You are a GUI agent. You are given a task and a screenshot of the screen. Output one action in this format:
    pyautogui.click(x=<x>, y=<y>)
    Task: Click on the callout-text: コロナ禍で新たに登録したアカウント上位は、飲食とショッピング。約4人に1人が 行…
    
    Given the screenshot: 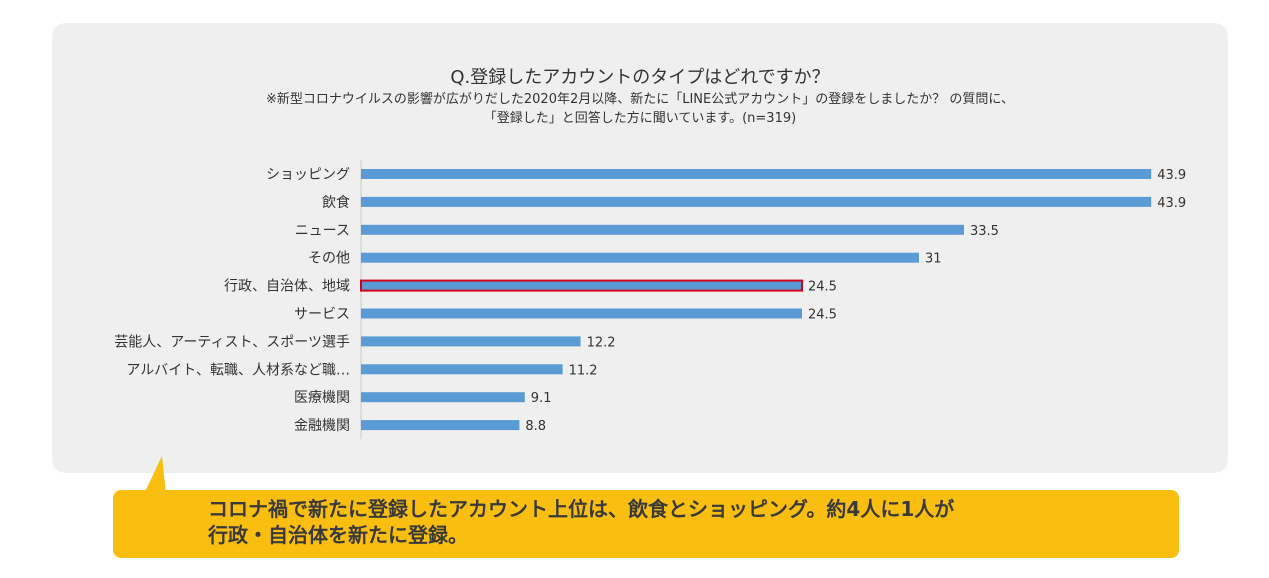 What is the action you would take?
    pyautogui.click(x=678, y=522)
    